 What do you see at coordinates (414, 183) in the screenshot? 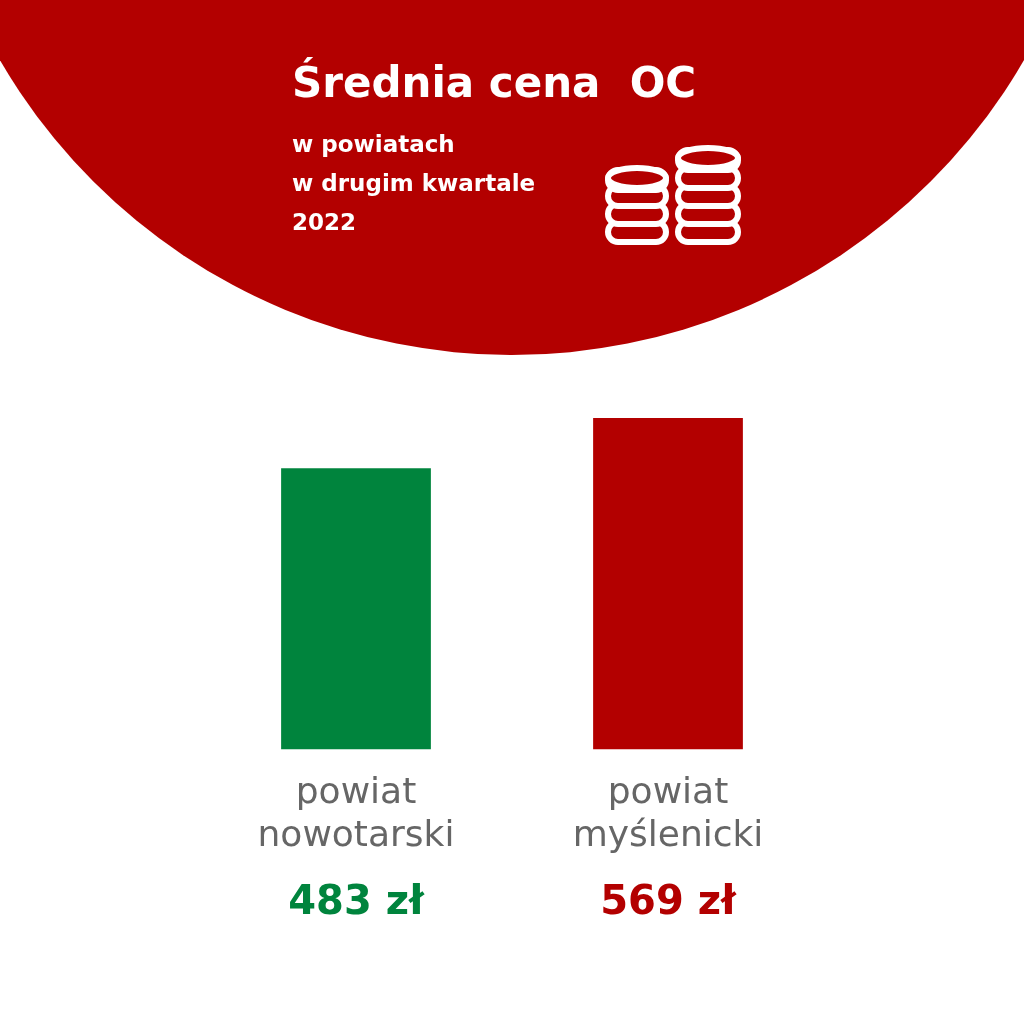
I see `chart-subtitle: w powiatach w drugim kwartale 2022` at bounding box center [414, 183].